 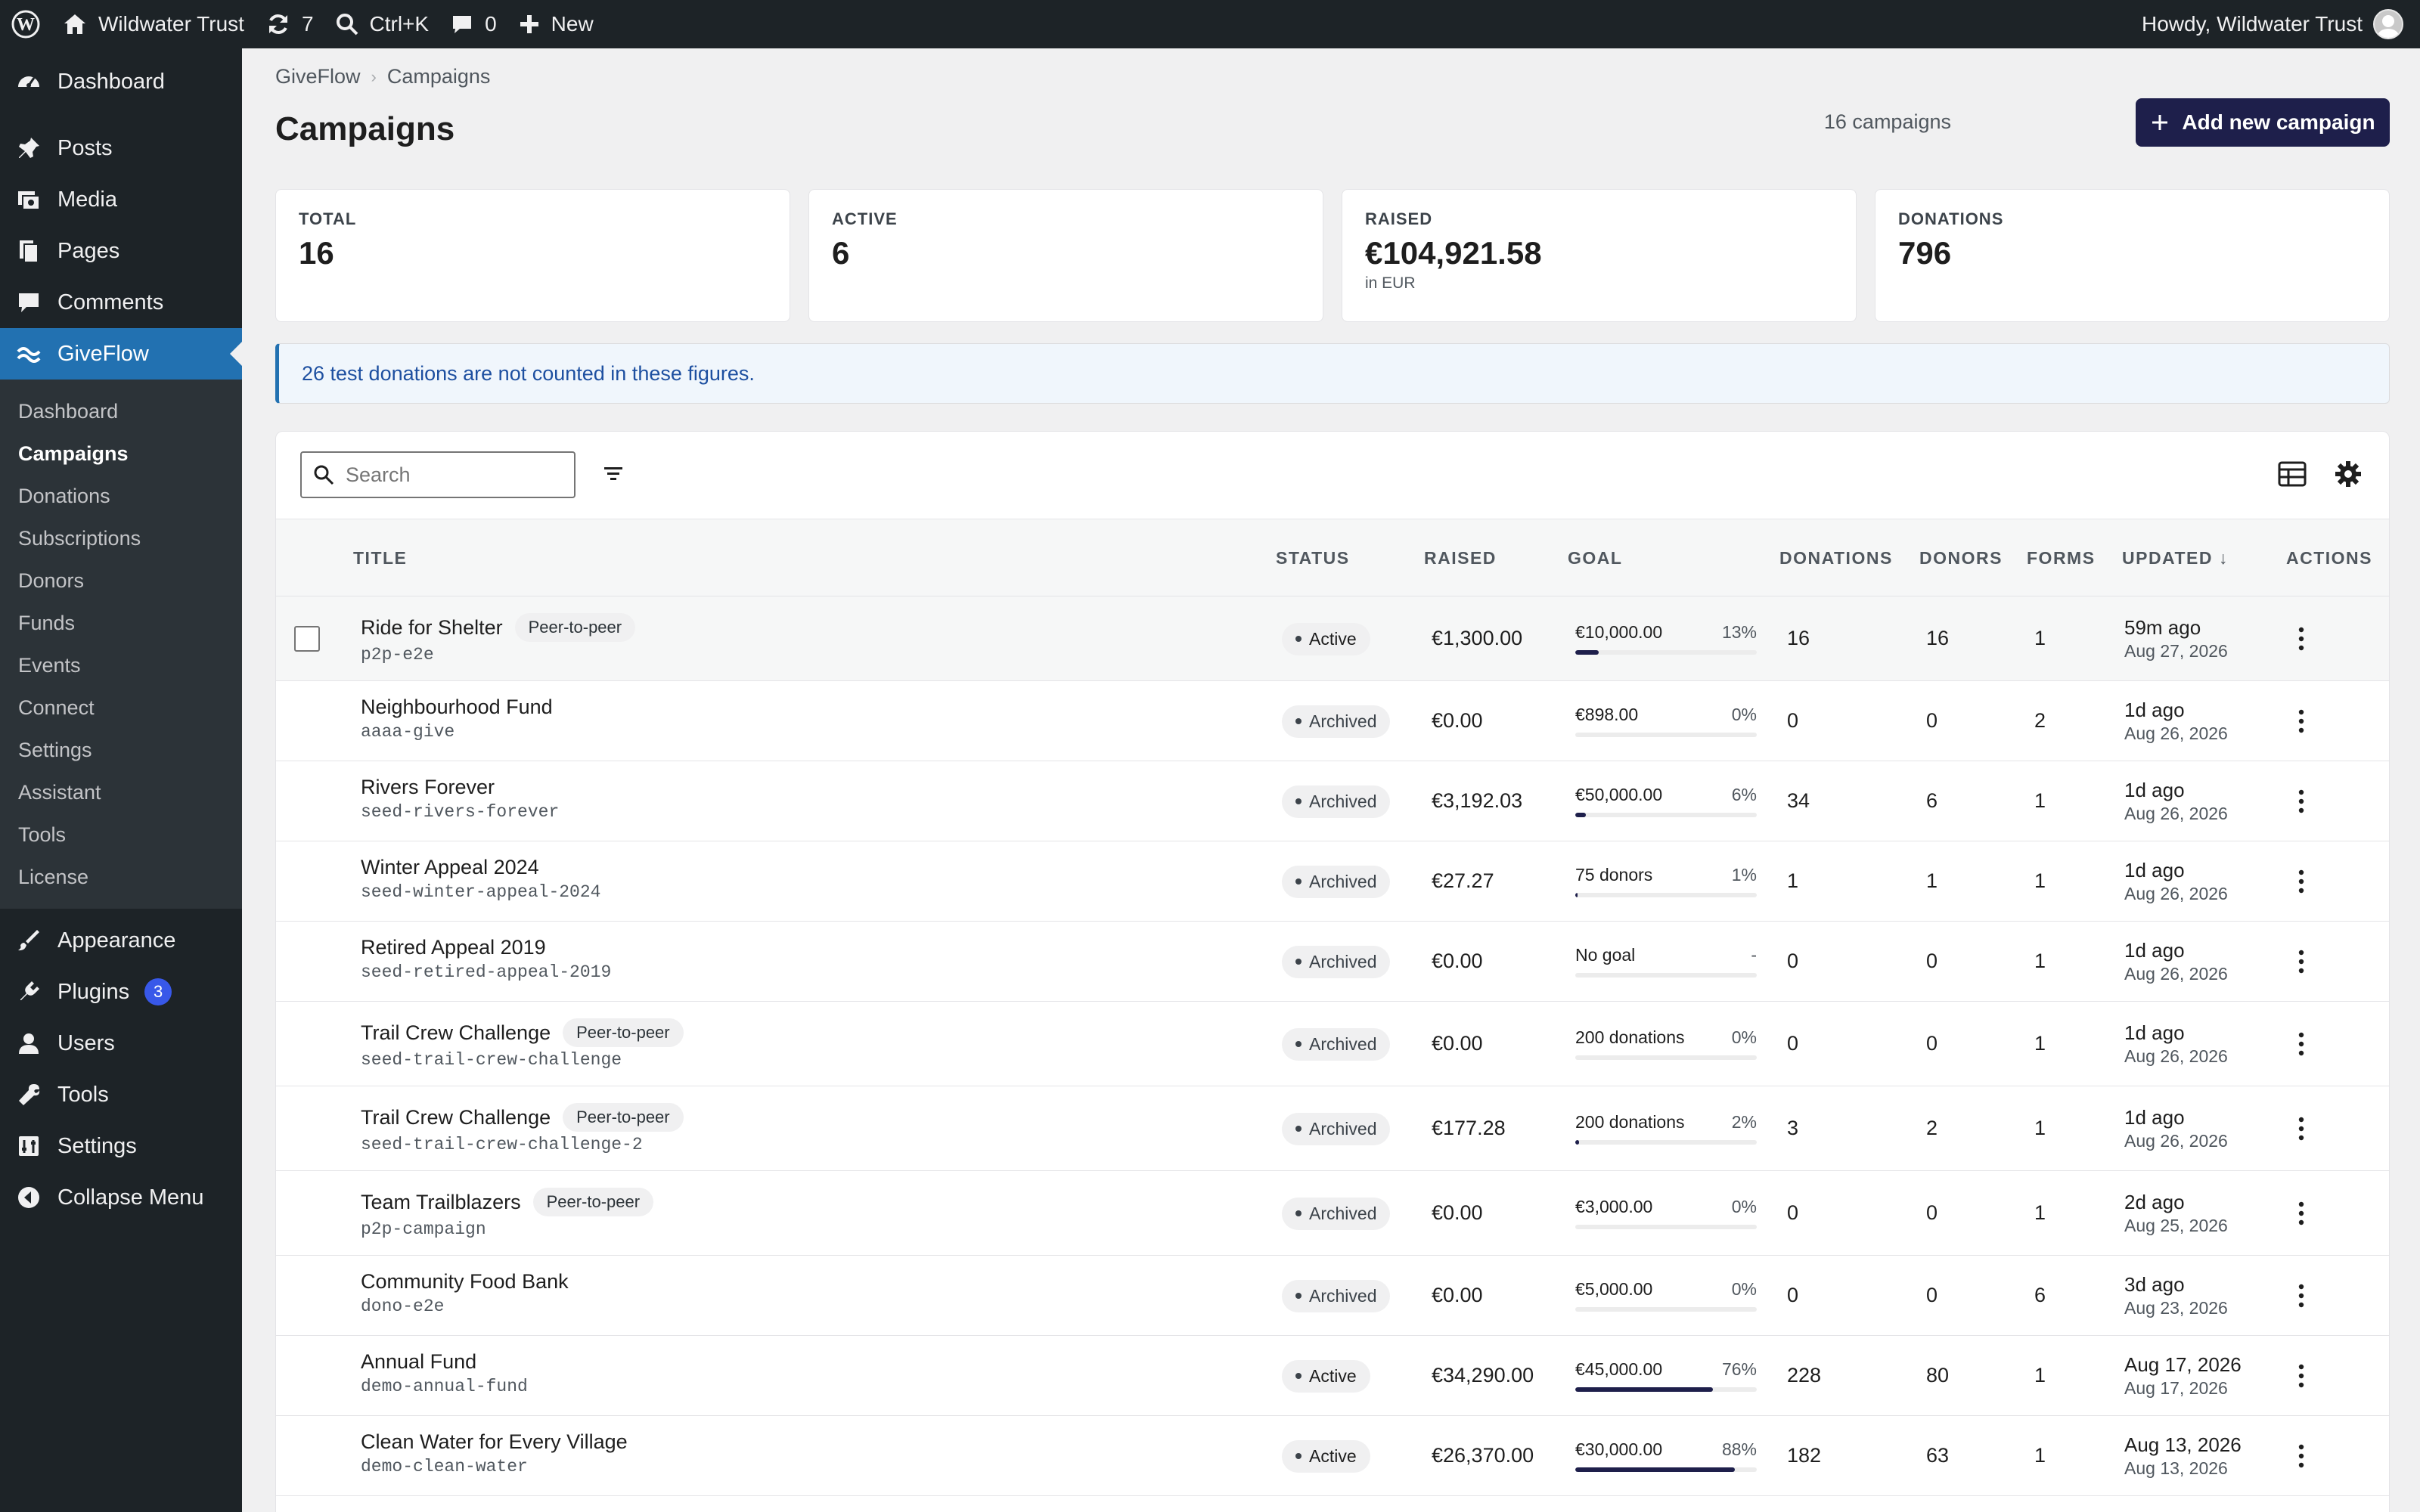 I want to click on row-checkbox, so click(x=307, y=639).